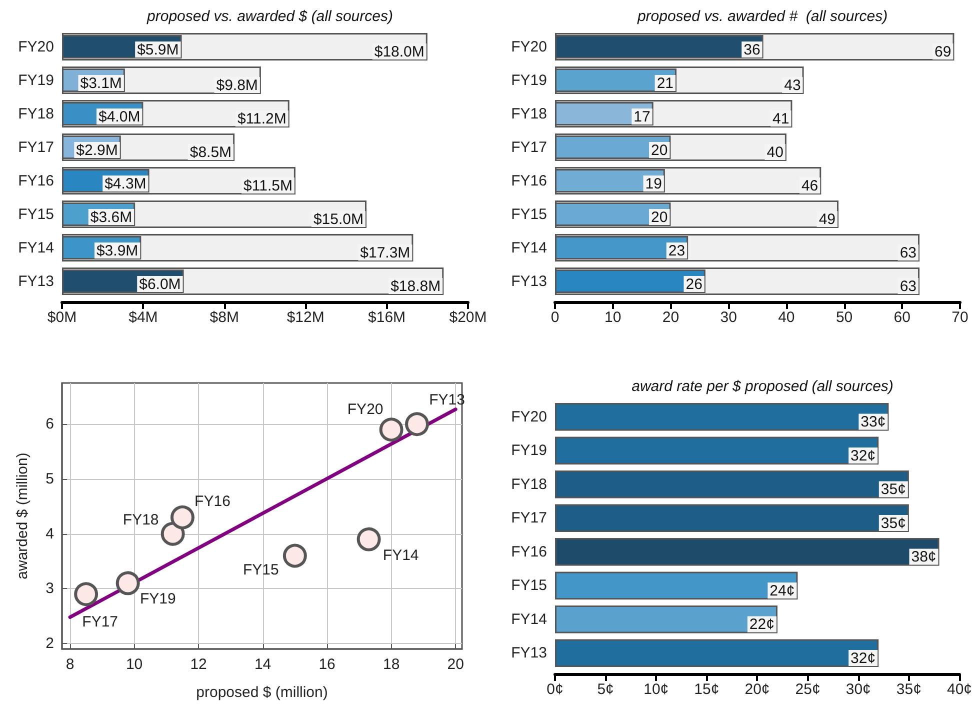  I want to click on x-tick-label: 60, so click(902, 317).